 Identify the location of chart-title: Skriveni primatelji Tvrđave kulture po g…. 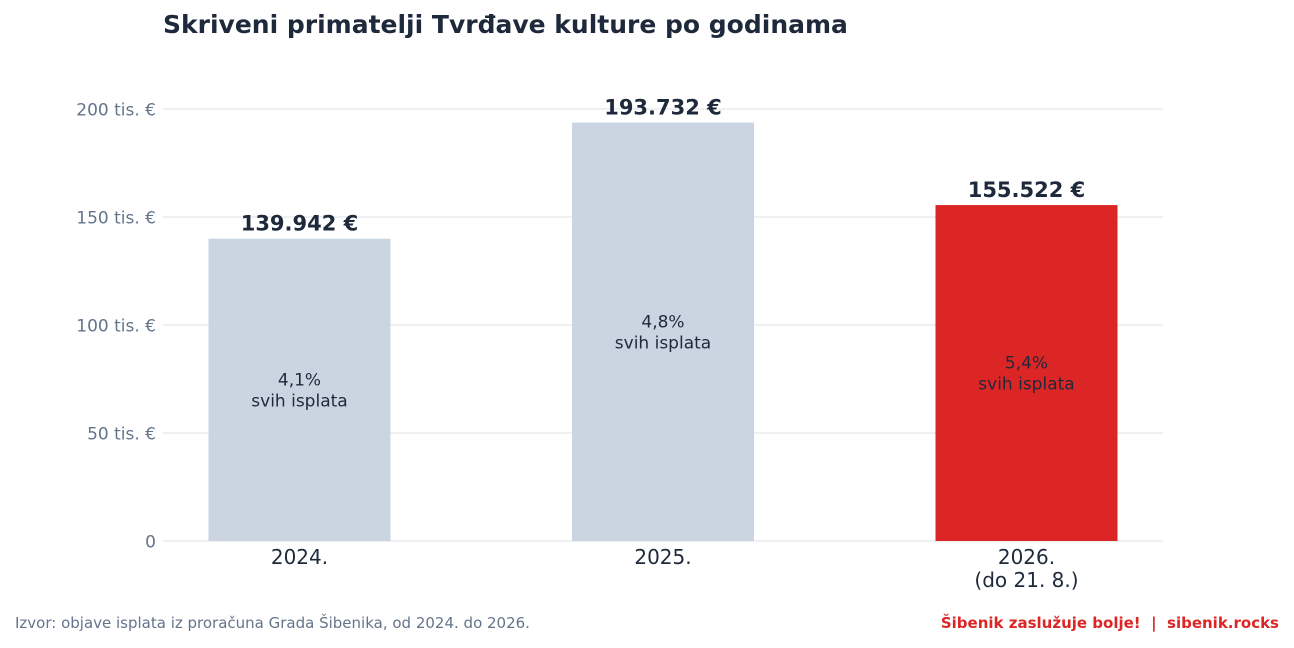
(505, 24).